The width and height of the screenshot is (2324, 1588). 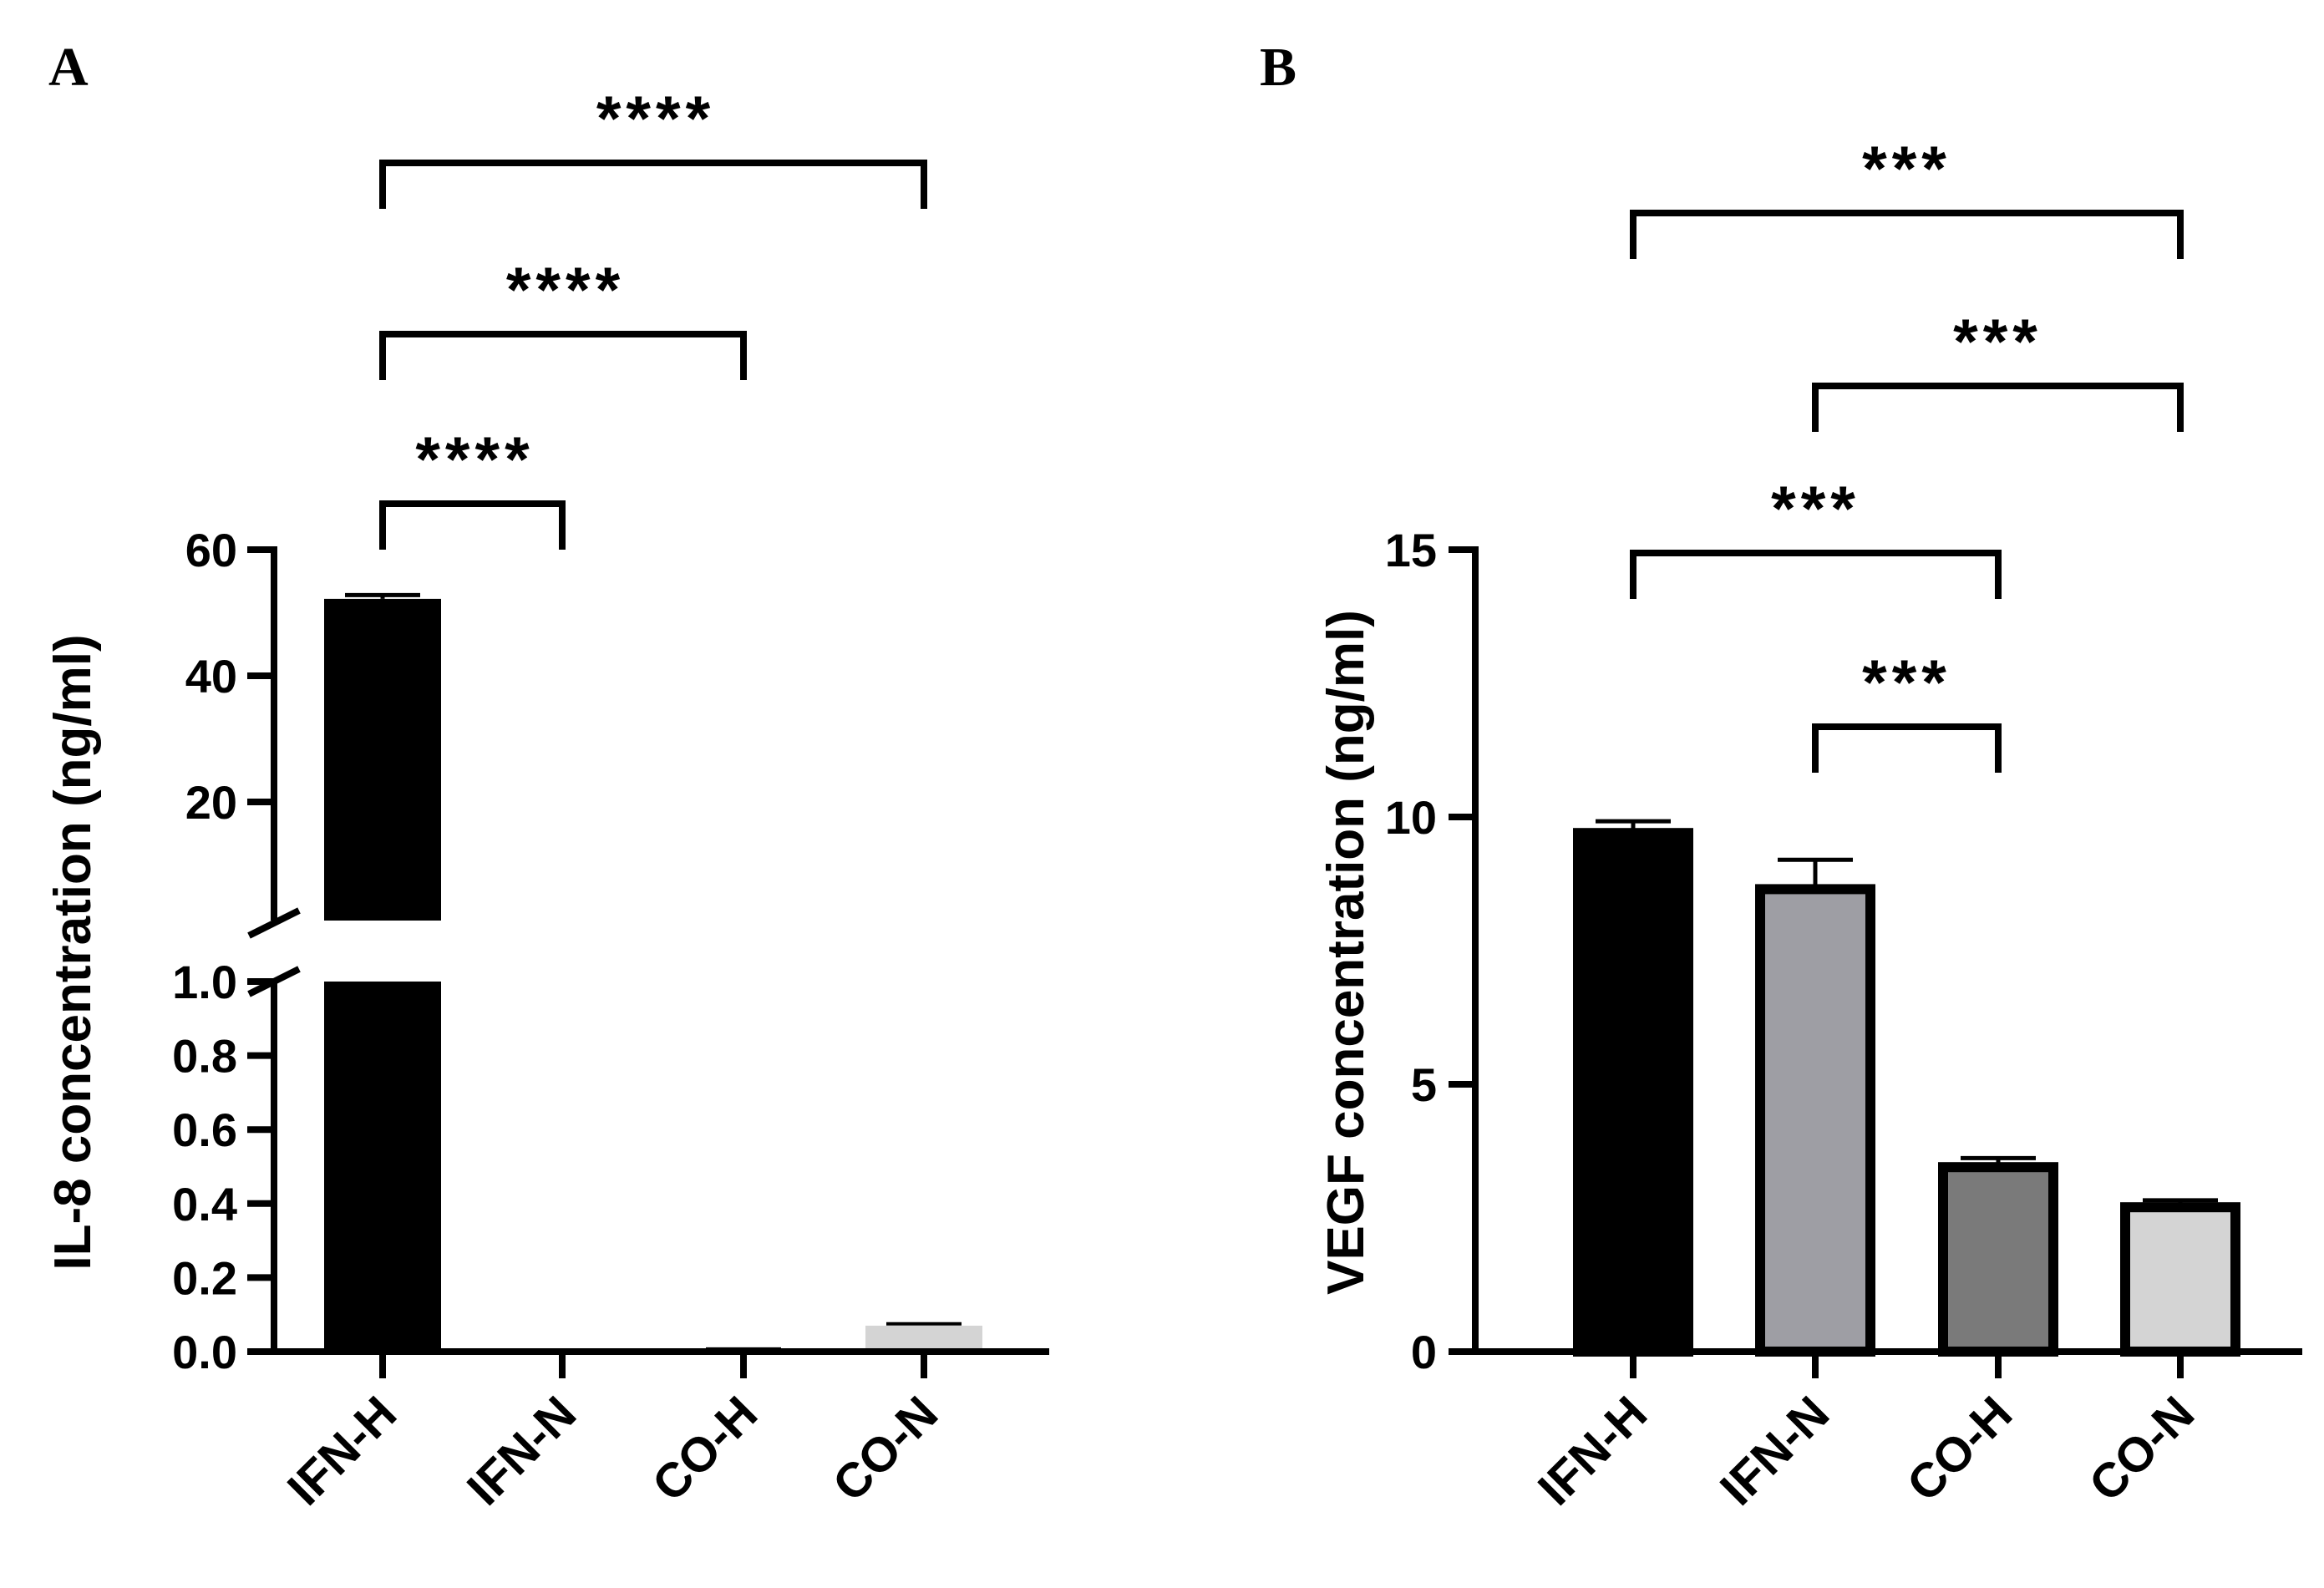 I want to click on panel-a-y-tick-label: 0.6, so click(x=204, y=1129).